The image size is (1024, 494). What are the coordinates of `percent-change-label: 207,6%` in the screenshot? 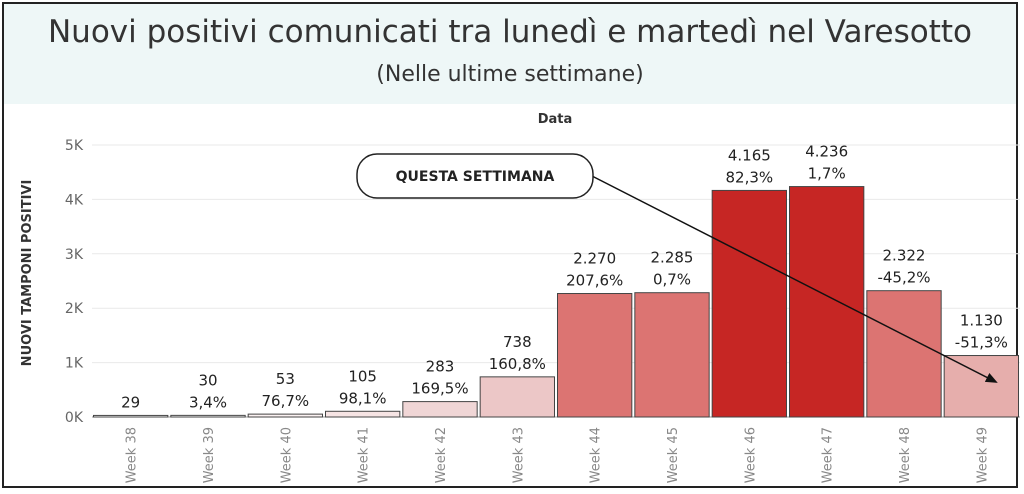 It's located at (594, 281).